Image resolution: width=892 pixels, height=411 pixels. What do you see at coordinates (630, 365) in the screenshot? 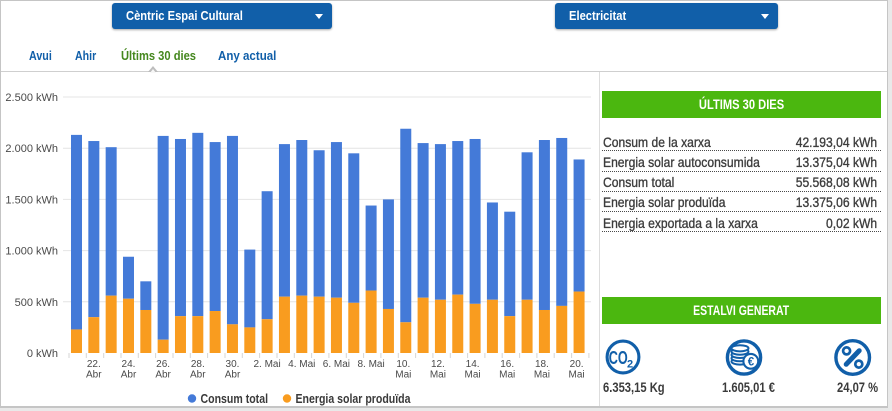
I see `svg-text: 2` at bounding box center [630, 365].